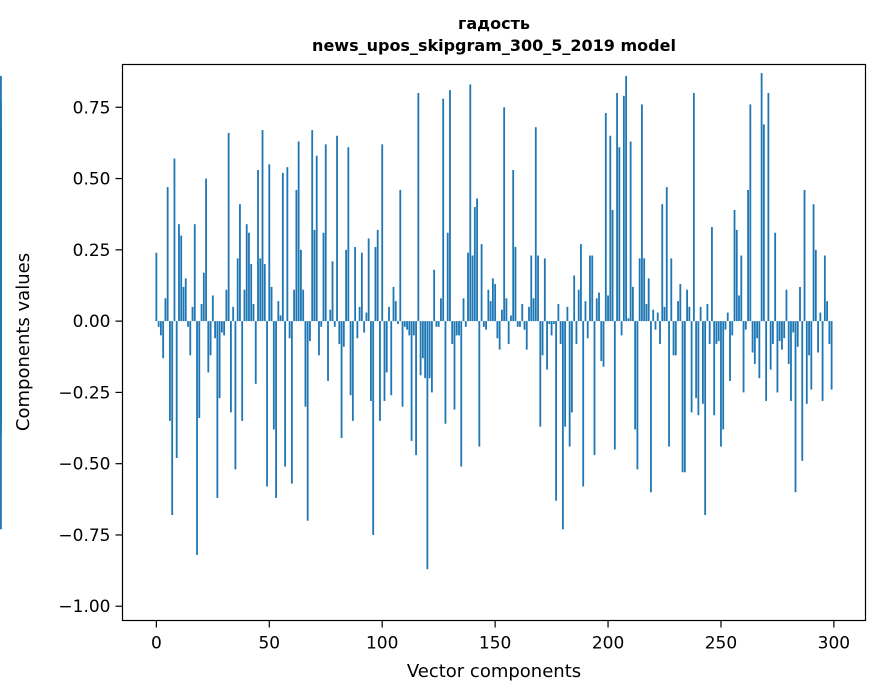  Describe the element at coordinates (84, 393) in the screenshot. I see `y-tick-label: −0.25` at that location.